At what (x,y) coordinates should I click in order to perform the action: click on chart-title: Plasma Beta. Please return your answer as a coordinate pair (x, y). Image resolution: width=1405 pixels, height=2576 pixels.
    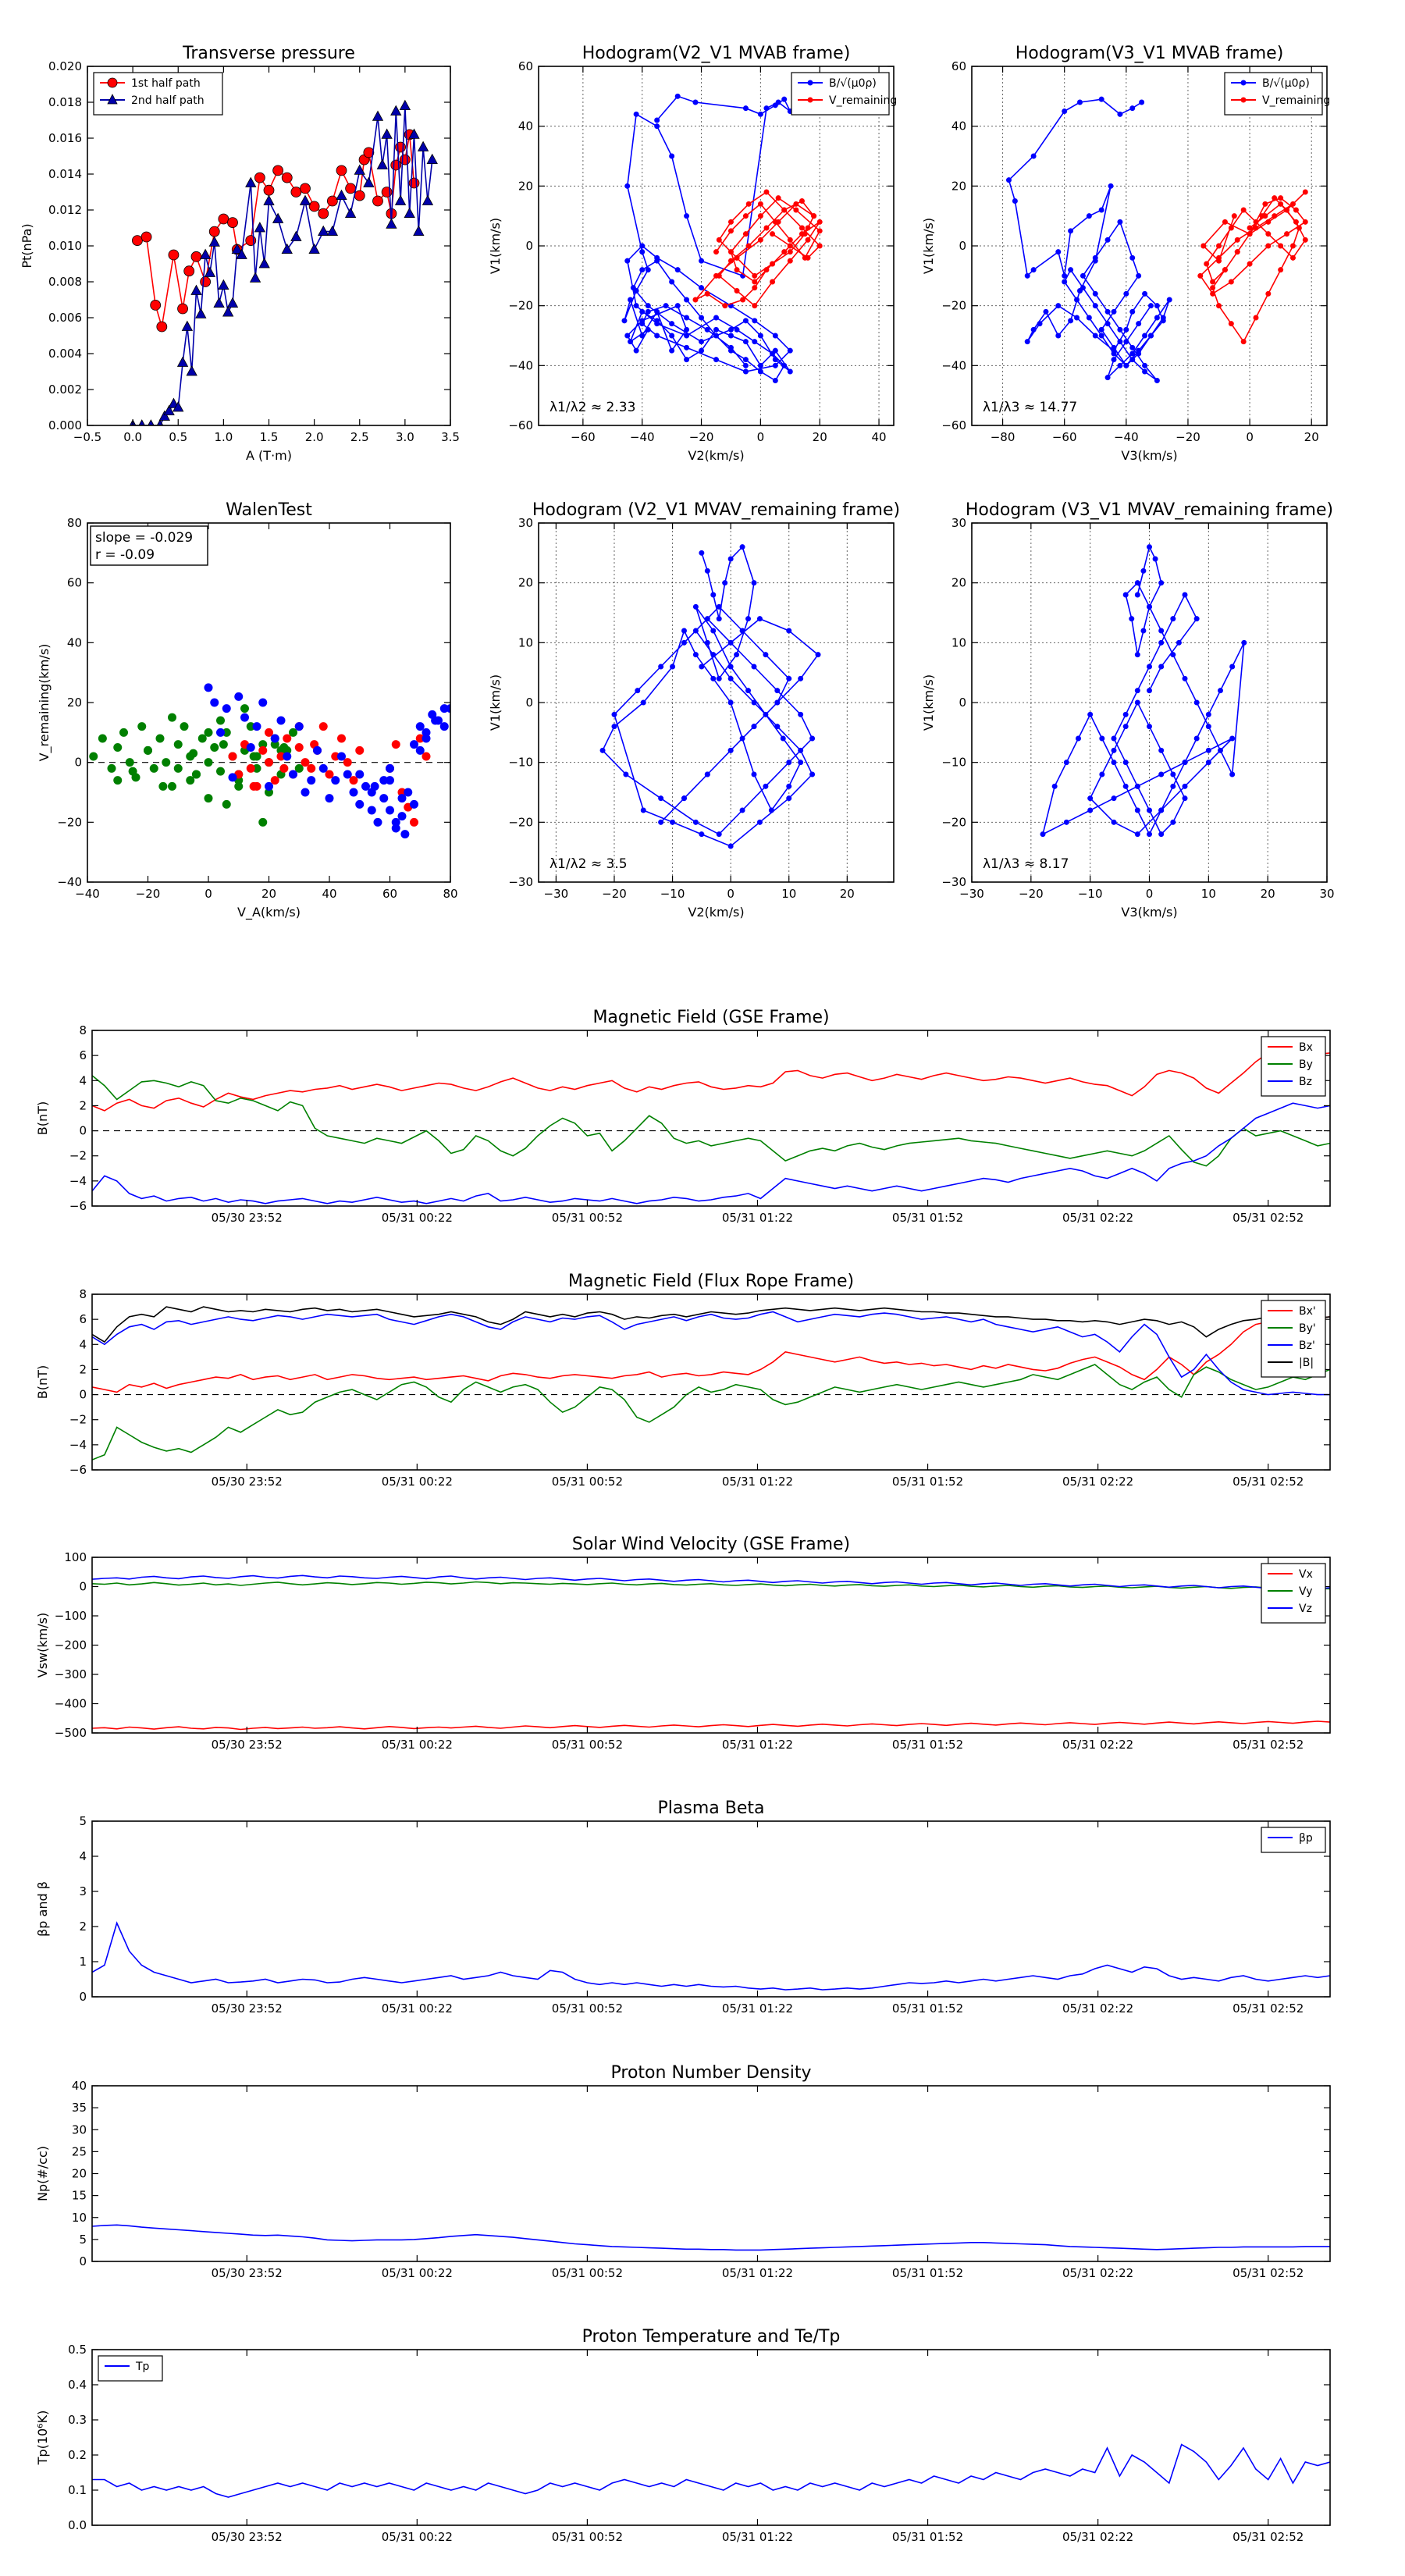
    Looking at the image, I should click on (712, 1808).